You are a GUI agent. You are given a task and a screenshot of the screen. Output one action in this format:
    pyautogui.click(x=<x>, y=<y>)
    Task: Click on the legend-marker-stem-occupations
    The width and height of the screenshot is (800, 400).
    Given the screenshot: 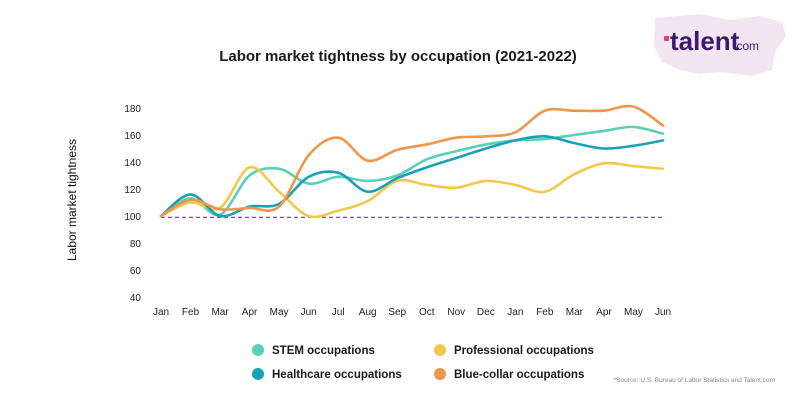 What is the action you would take?
    pyautogui.click(x=258, y=350)
    